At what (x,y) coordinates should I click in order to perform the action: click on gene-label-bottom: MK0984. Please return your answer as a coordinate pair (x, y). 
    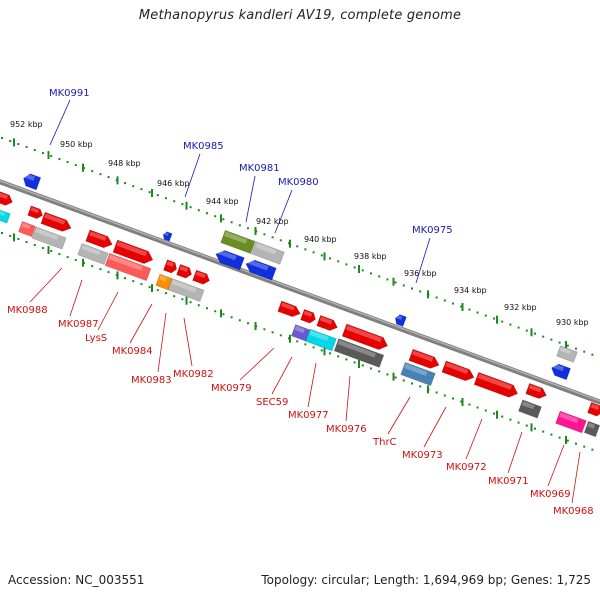
    Looking at the image, I should click on (132, 351).